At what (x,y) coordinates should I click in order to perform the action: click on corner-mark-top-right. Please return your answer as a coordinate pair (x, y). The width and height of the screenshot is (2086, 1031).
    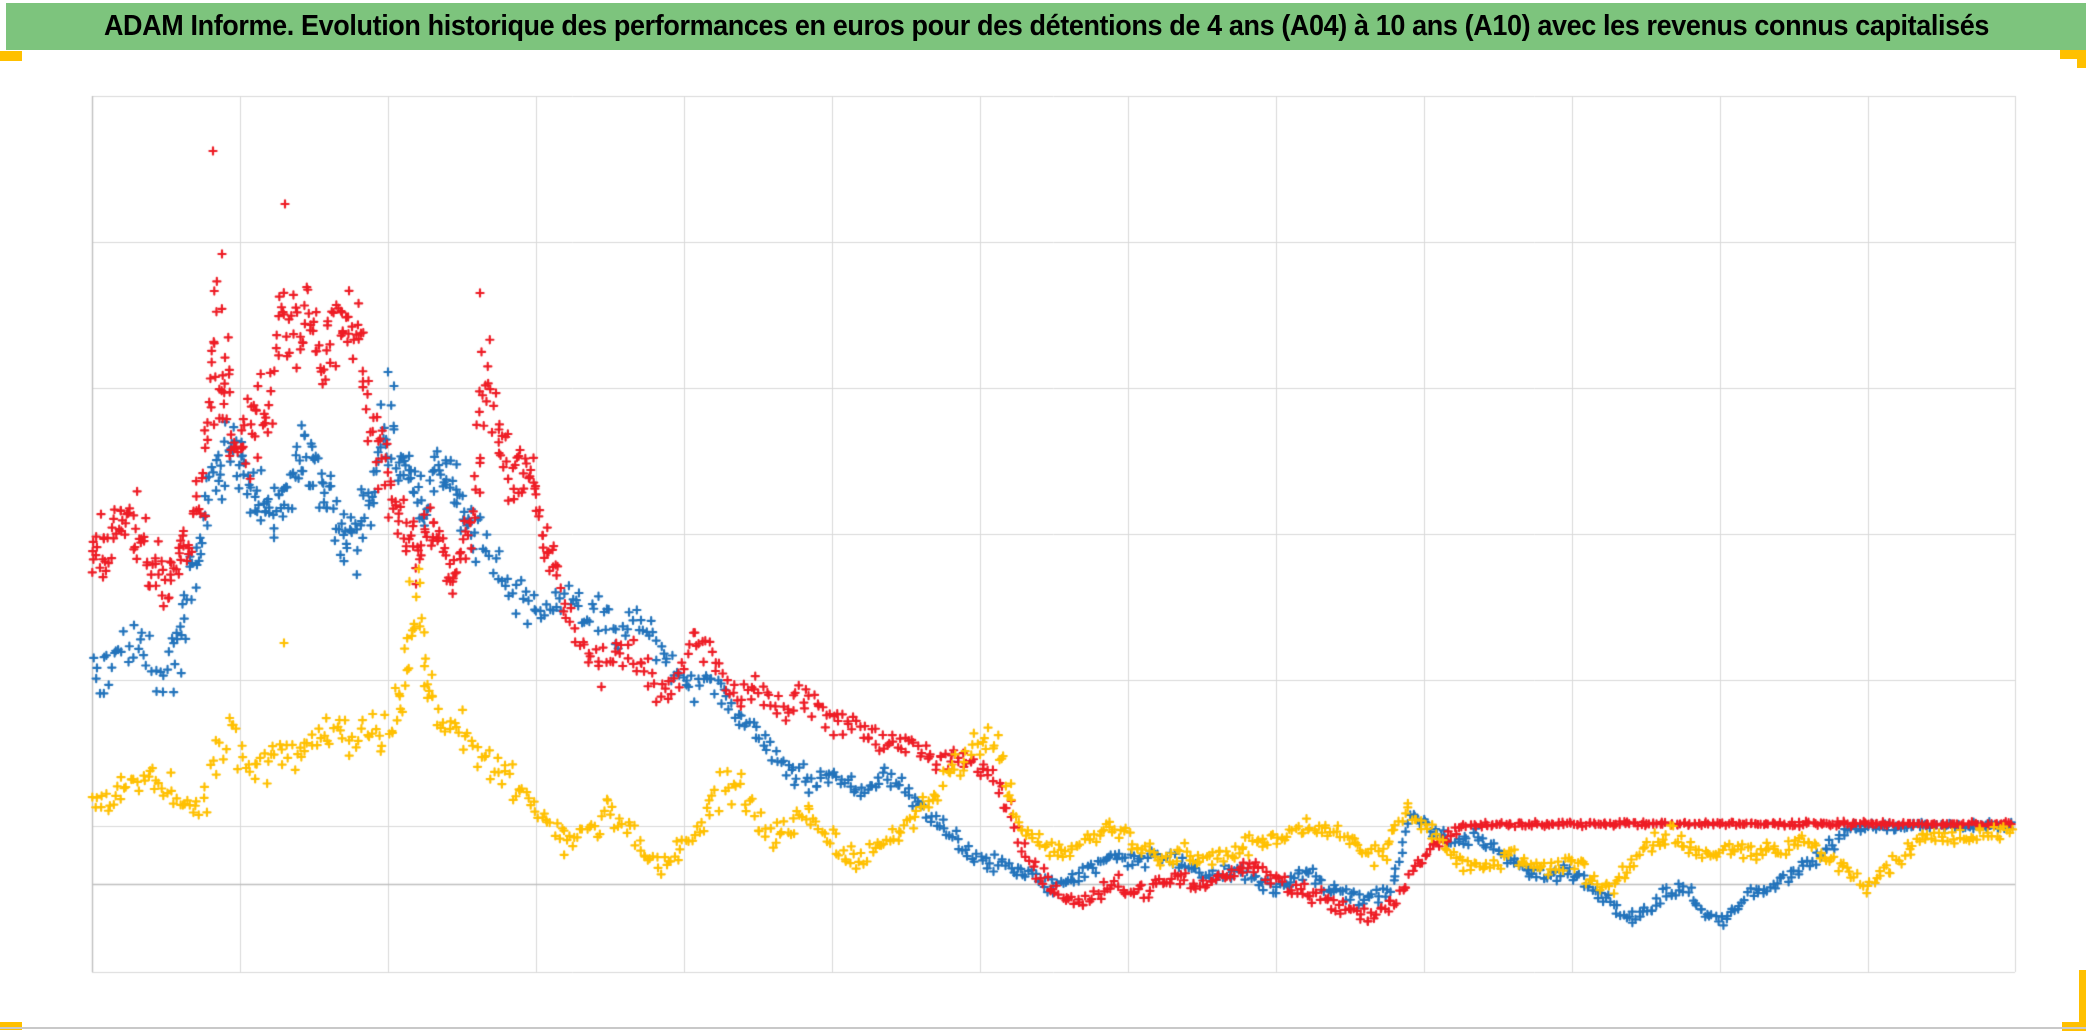
    Looking at the image, I should click on (2073, 54).